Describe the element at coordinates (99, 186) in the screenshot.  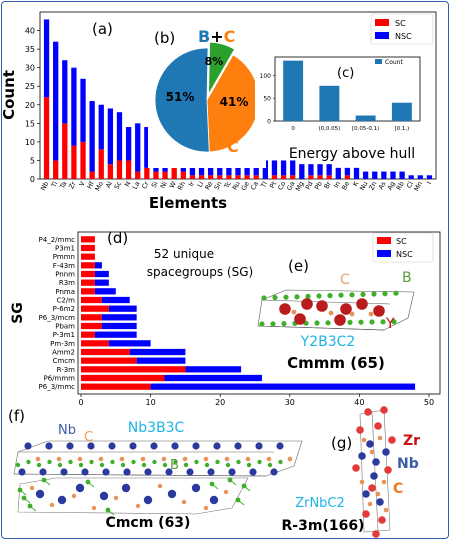
I see `a-xtick-label: Mo` at that location.